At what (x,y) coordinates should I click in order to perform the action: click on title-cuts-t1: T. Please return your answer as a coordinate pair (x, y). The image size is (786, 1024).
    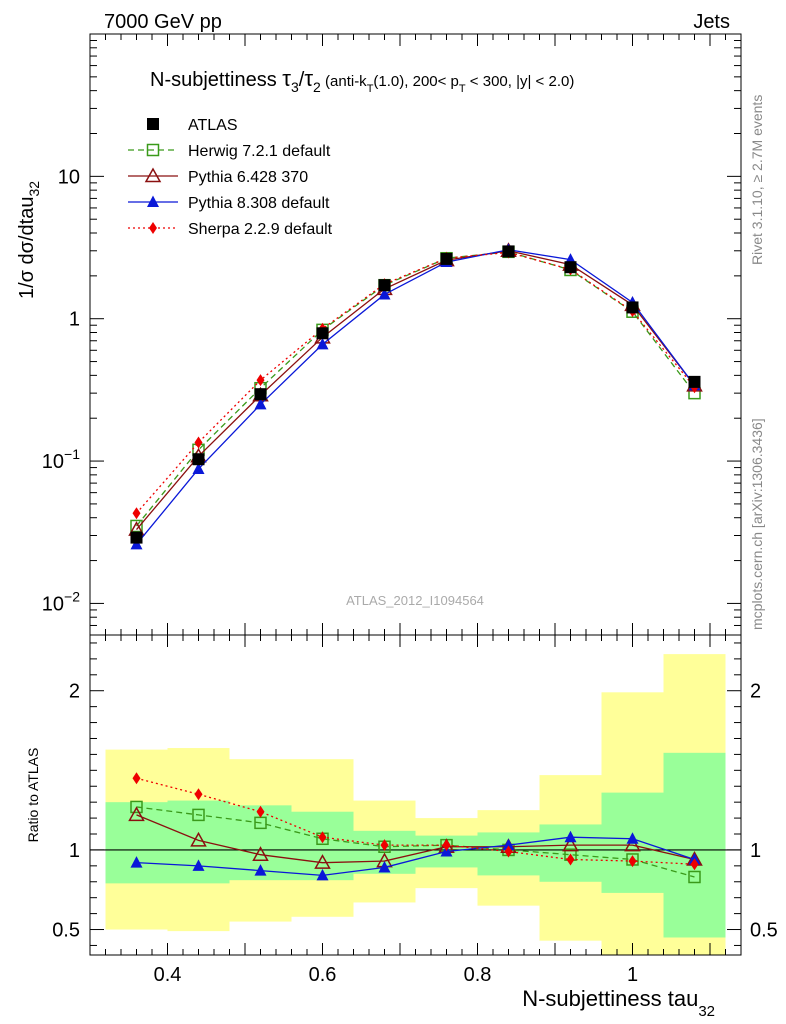
    Looking at the image, I should click on (370, 89).